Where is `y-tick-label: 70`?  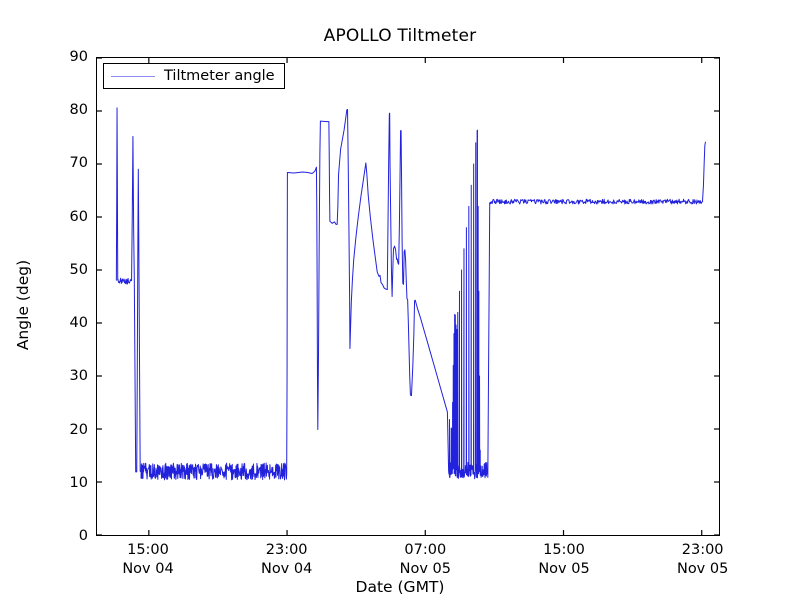 y-tick-label: 70 is located at coordinates (78, 163).